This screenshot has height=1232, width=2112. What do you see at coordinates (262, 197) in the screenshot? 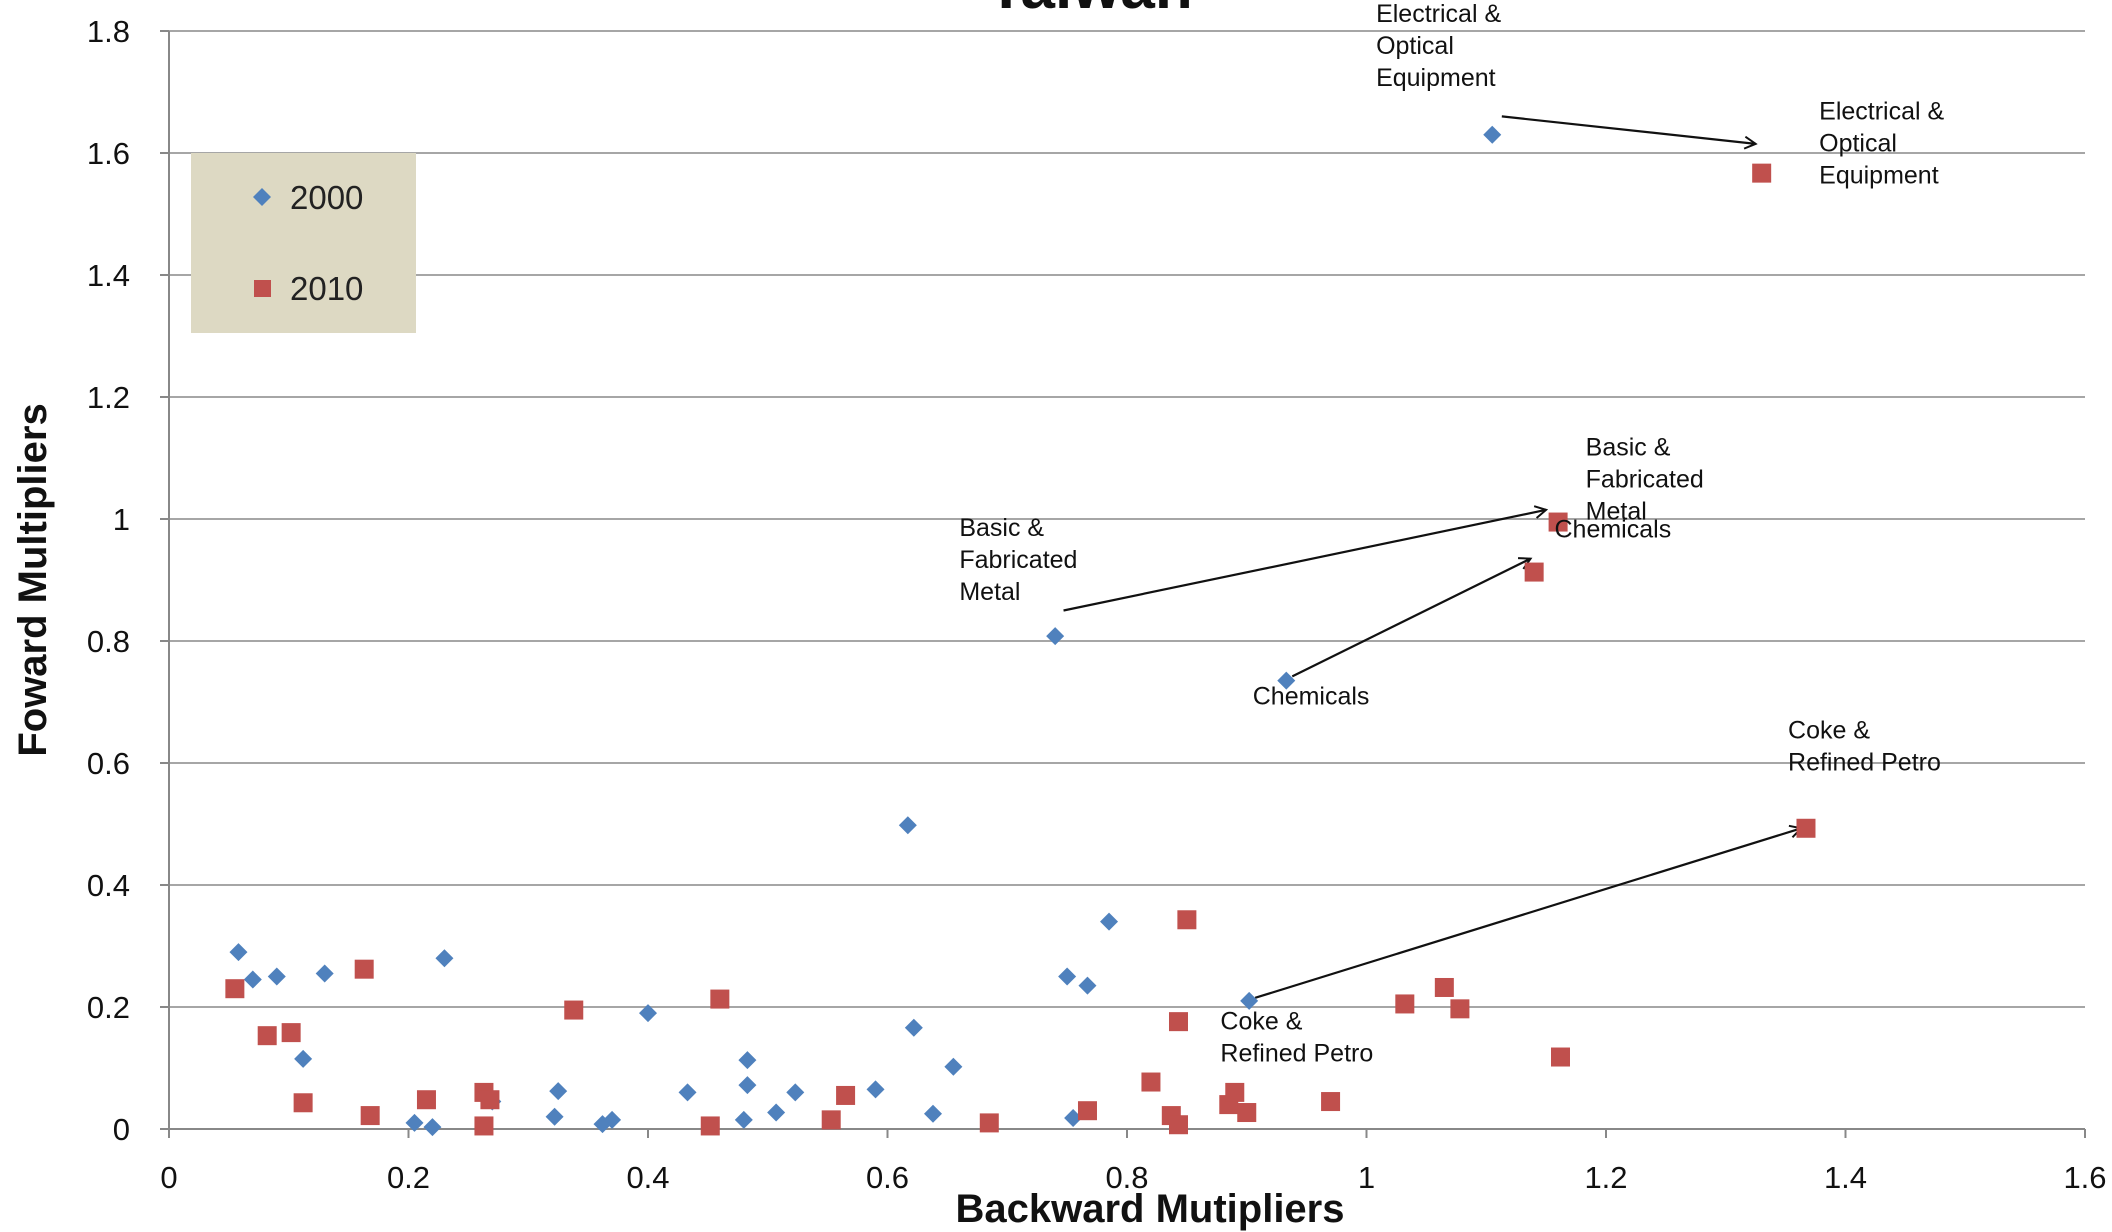
I see `legend-marker-2000` at bounding box center [262, 197].